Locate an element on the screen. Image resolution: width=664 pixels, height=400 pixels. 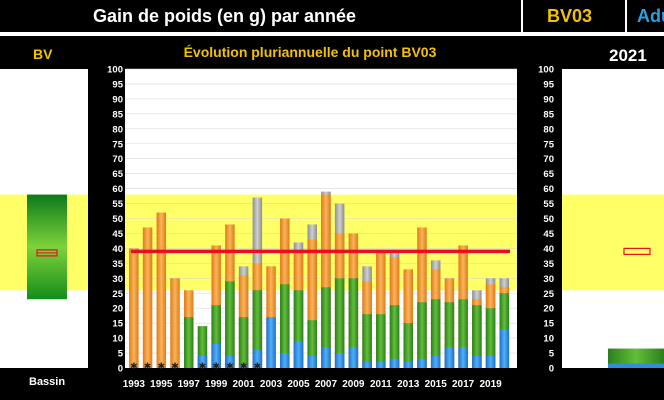
x-tick-label: 2003 is located at coordinates (271, 384).